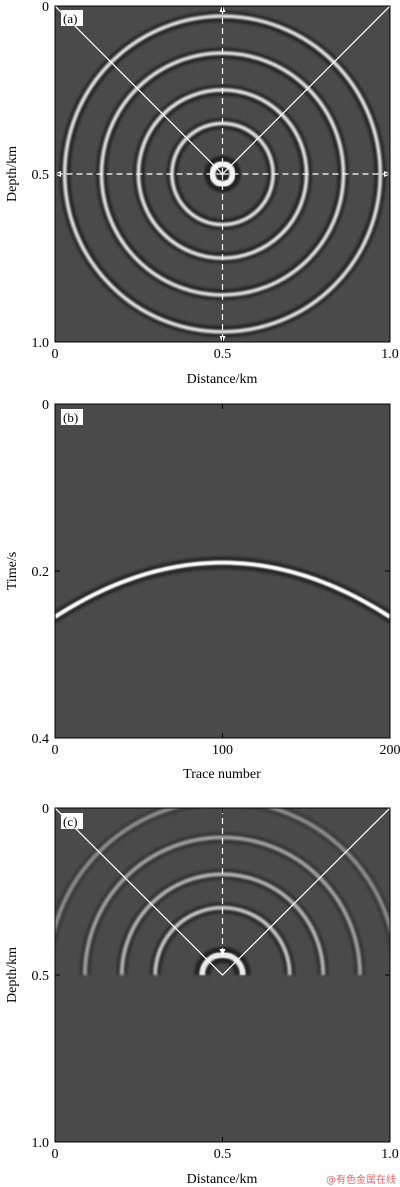 Image resolution: width=400 pixels, height=1187 pixels. What do you see at coordinates (222, 594) in the screenshot?
I see `event-dark-lobe-lower` at bounding box center [222, 594].